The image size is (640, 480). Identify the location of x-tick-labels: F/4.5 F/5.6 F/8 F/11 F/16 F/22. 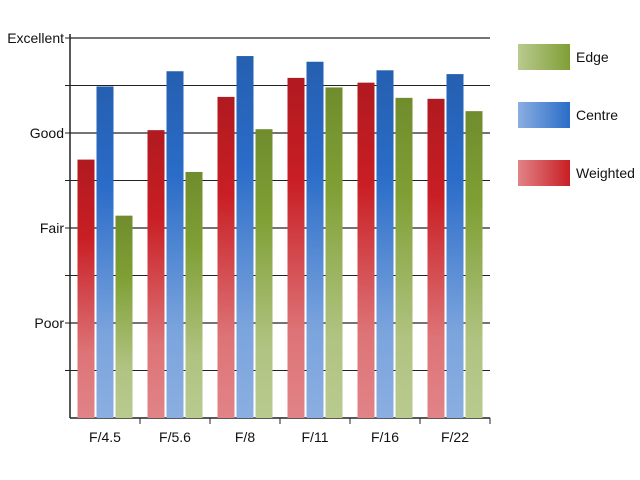
(279, 437).